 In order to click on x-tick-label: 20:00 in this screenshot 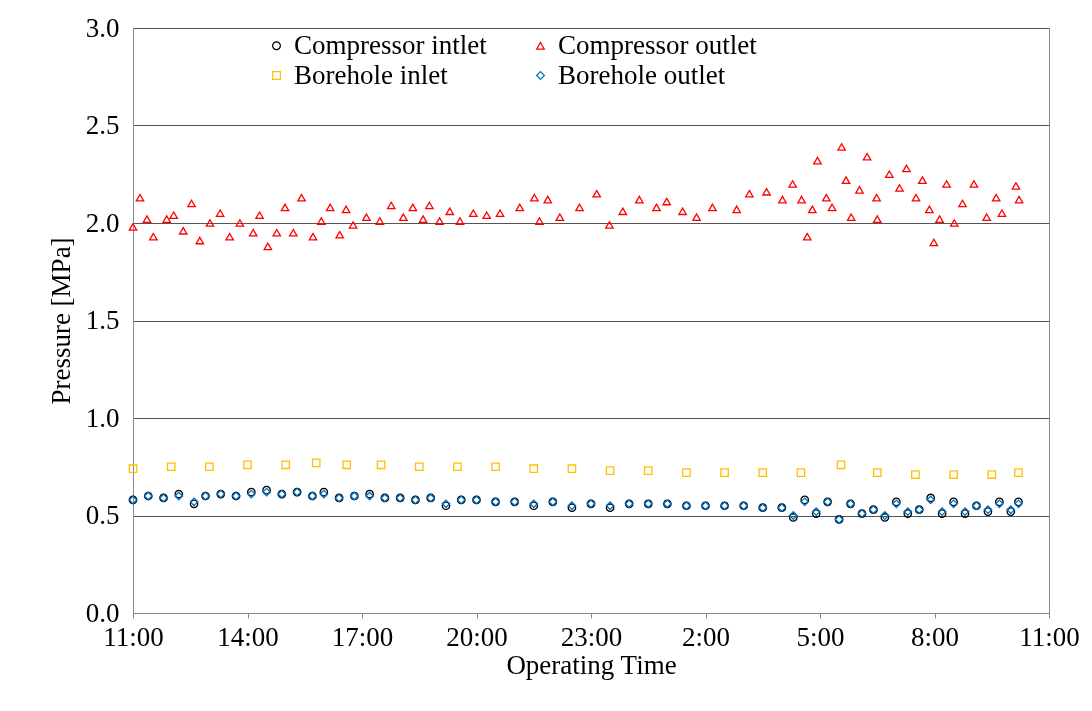, I will do `click(477, 636)`.